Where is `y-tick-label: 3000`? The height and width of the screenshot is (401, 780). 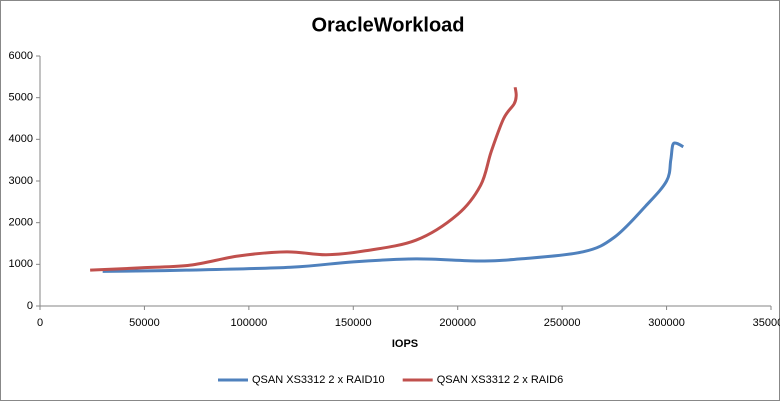
y-tick-label: 3000 is located at coordinates (21, 181).